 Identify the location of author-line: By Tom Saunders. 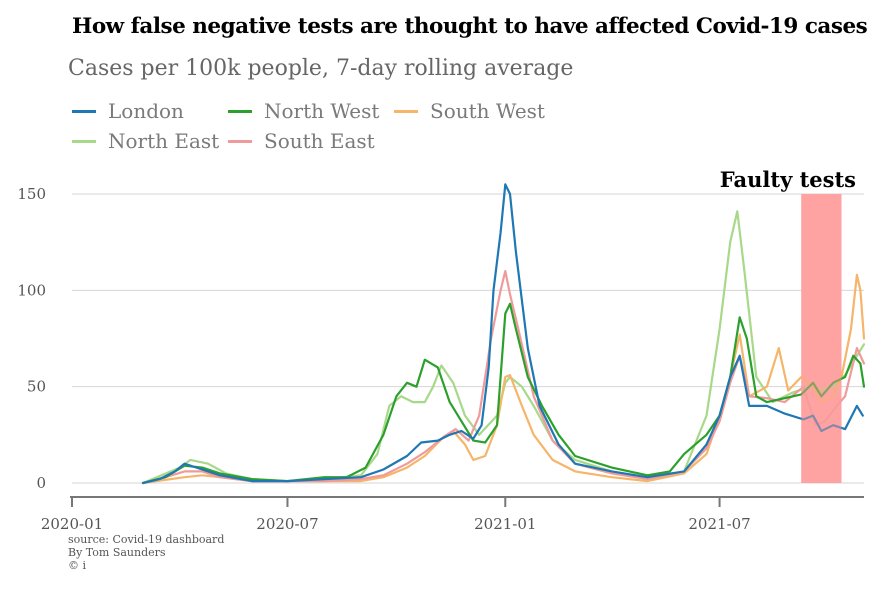
(117, 552).